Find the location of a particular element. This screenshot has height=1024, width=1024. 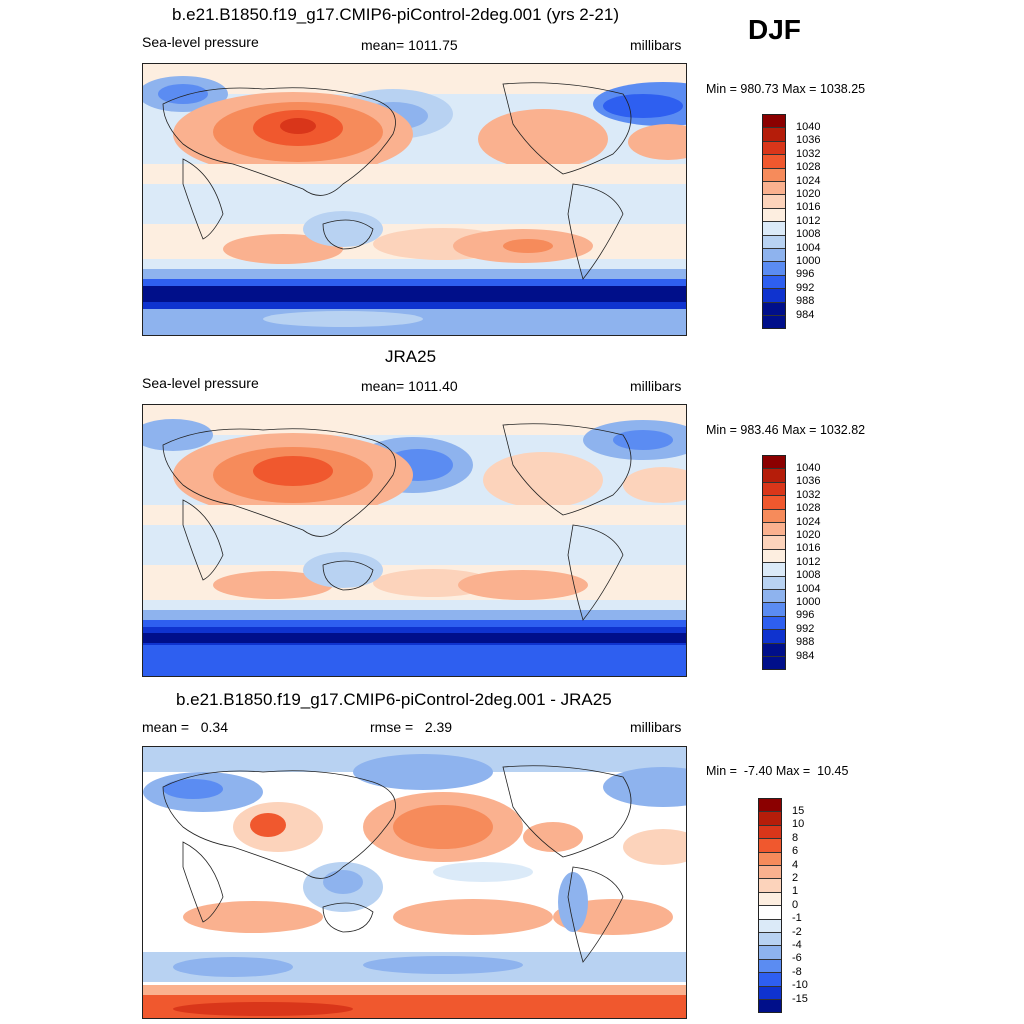

colorbar-label: 1 is located at coordinates (795, 891).